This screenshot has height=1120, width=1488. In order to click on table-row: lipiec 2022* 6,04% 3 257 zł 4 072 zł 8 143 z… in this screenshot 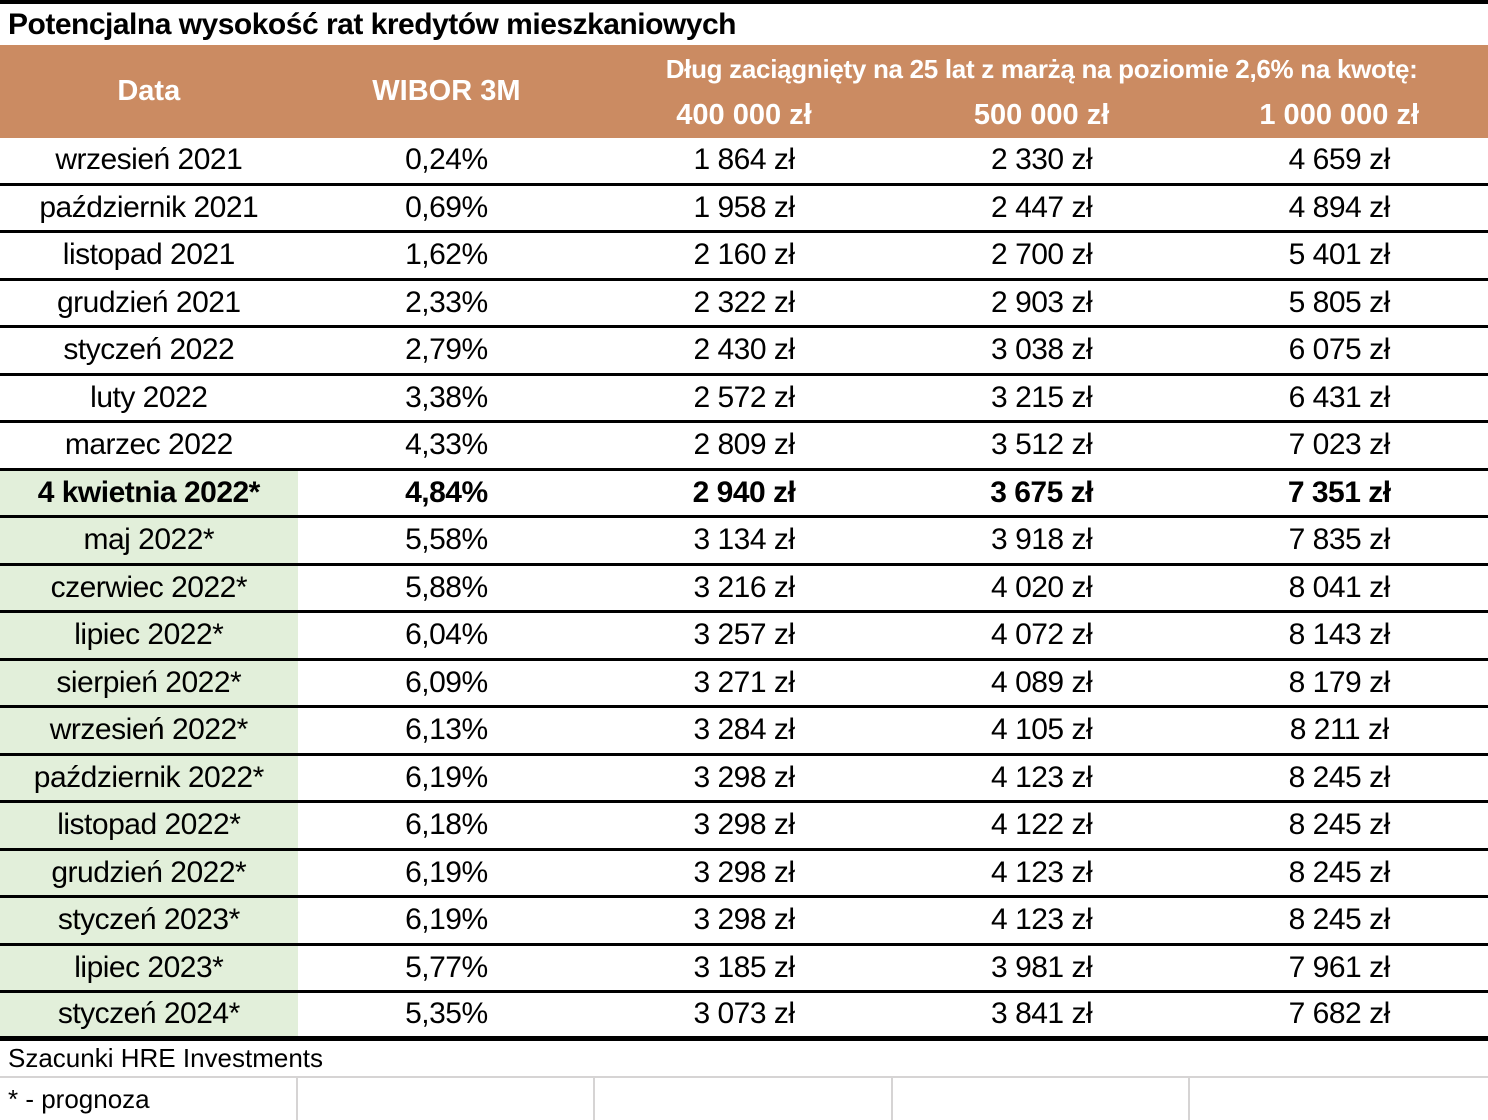, I will do `click(744, 637)`.